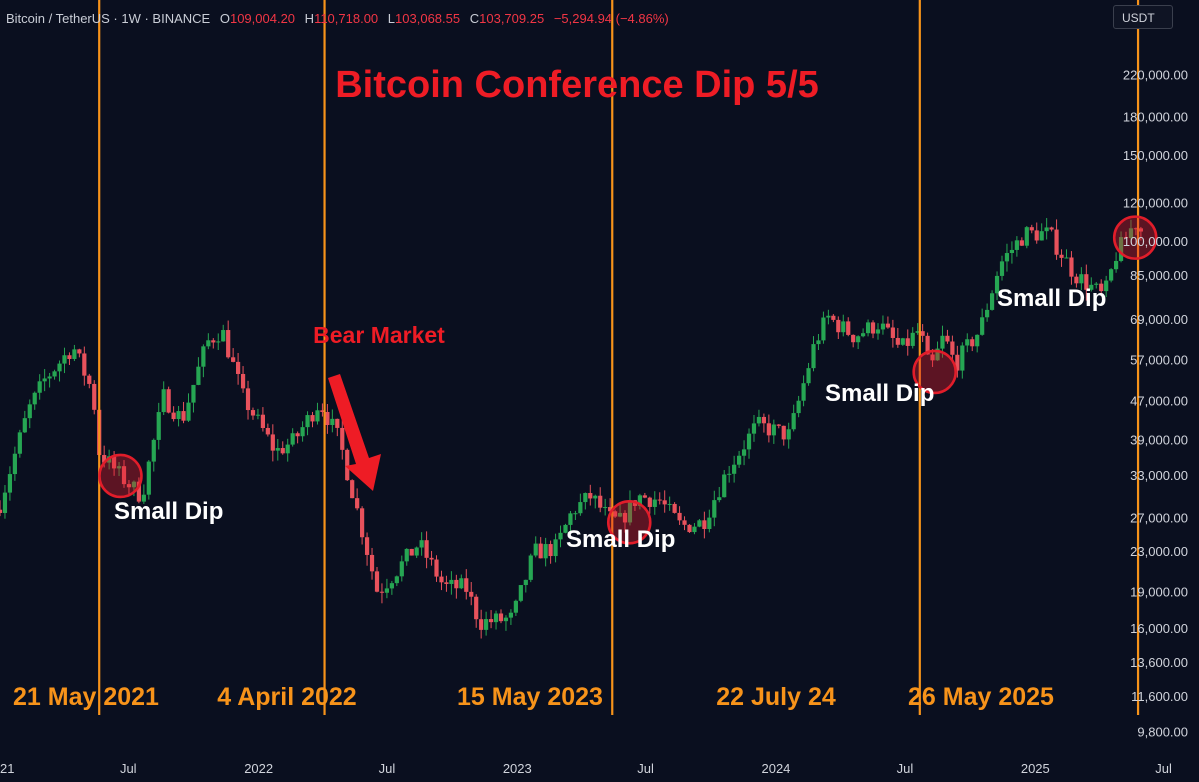  Describe the element at coordinates (1159, 360) in the screenshot. I see `price-tick-label: 57,000.00` at that location.